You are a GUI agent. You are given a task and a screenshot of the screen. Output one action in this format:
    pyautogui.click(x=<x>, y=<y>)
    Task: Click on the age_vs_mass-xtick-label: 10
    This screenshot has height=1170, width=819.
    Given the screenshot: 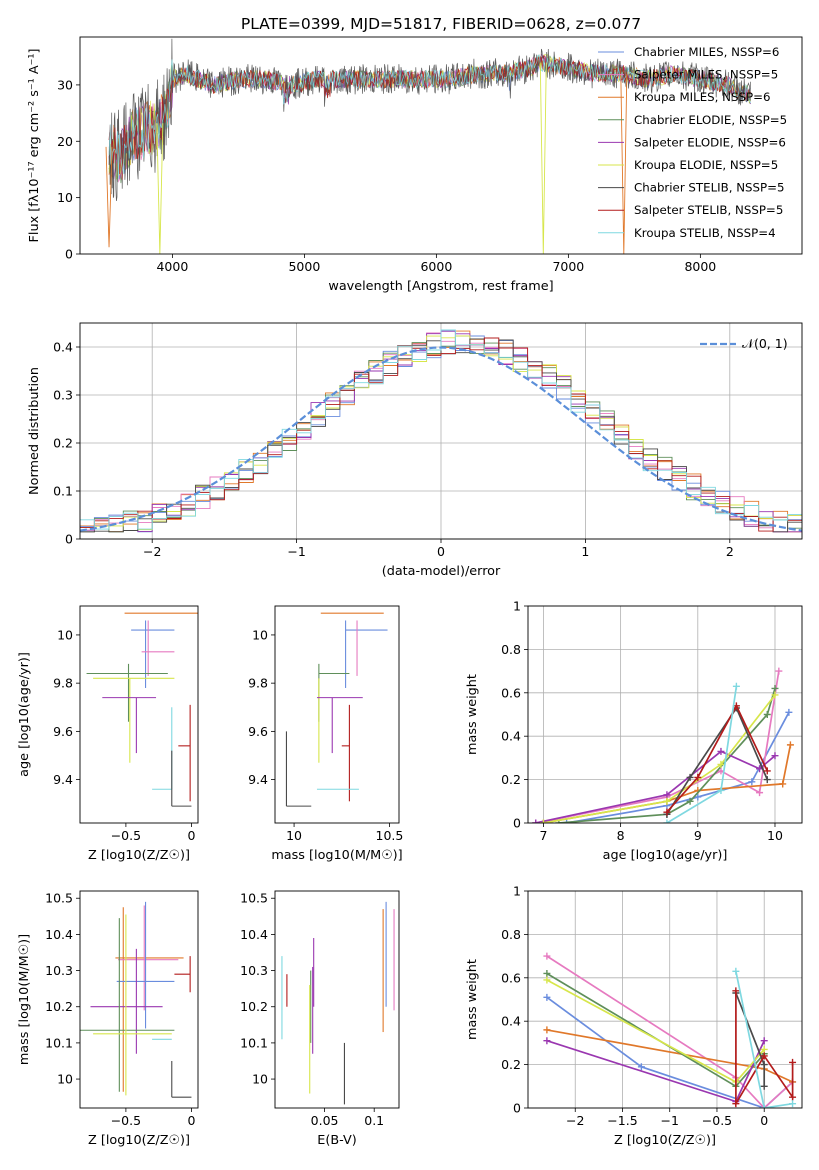 What is the action you would take?
    pyautogui.click(x=294, y=835)
    